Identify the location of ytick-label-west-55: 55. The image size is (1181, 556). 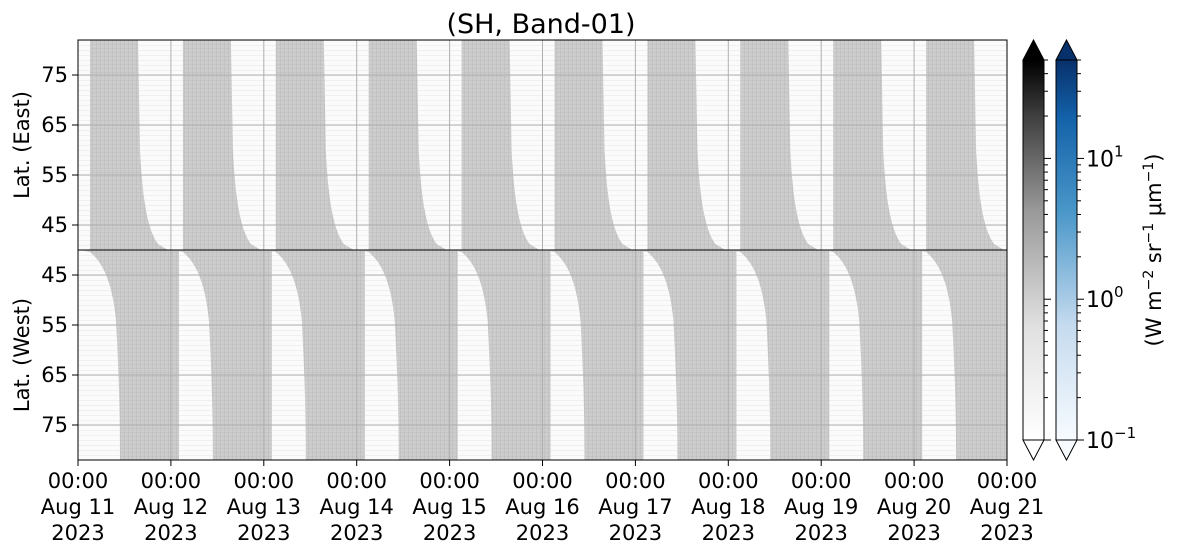
(54, 325).